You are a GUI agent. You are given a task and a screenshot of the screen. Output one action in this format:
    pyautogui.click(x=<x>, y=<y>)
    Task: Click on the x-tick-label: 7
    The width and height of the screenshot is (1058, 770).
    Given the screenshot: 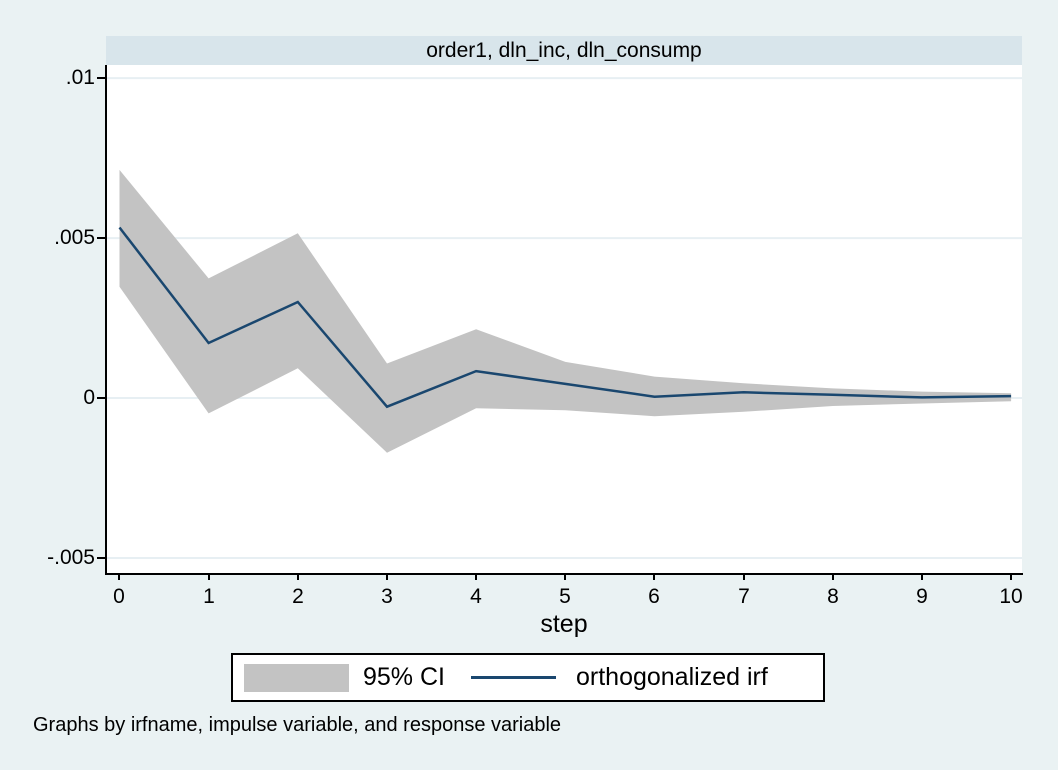 What is the action you would take?
    pyautogui.click(x=744, y=596)
    